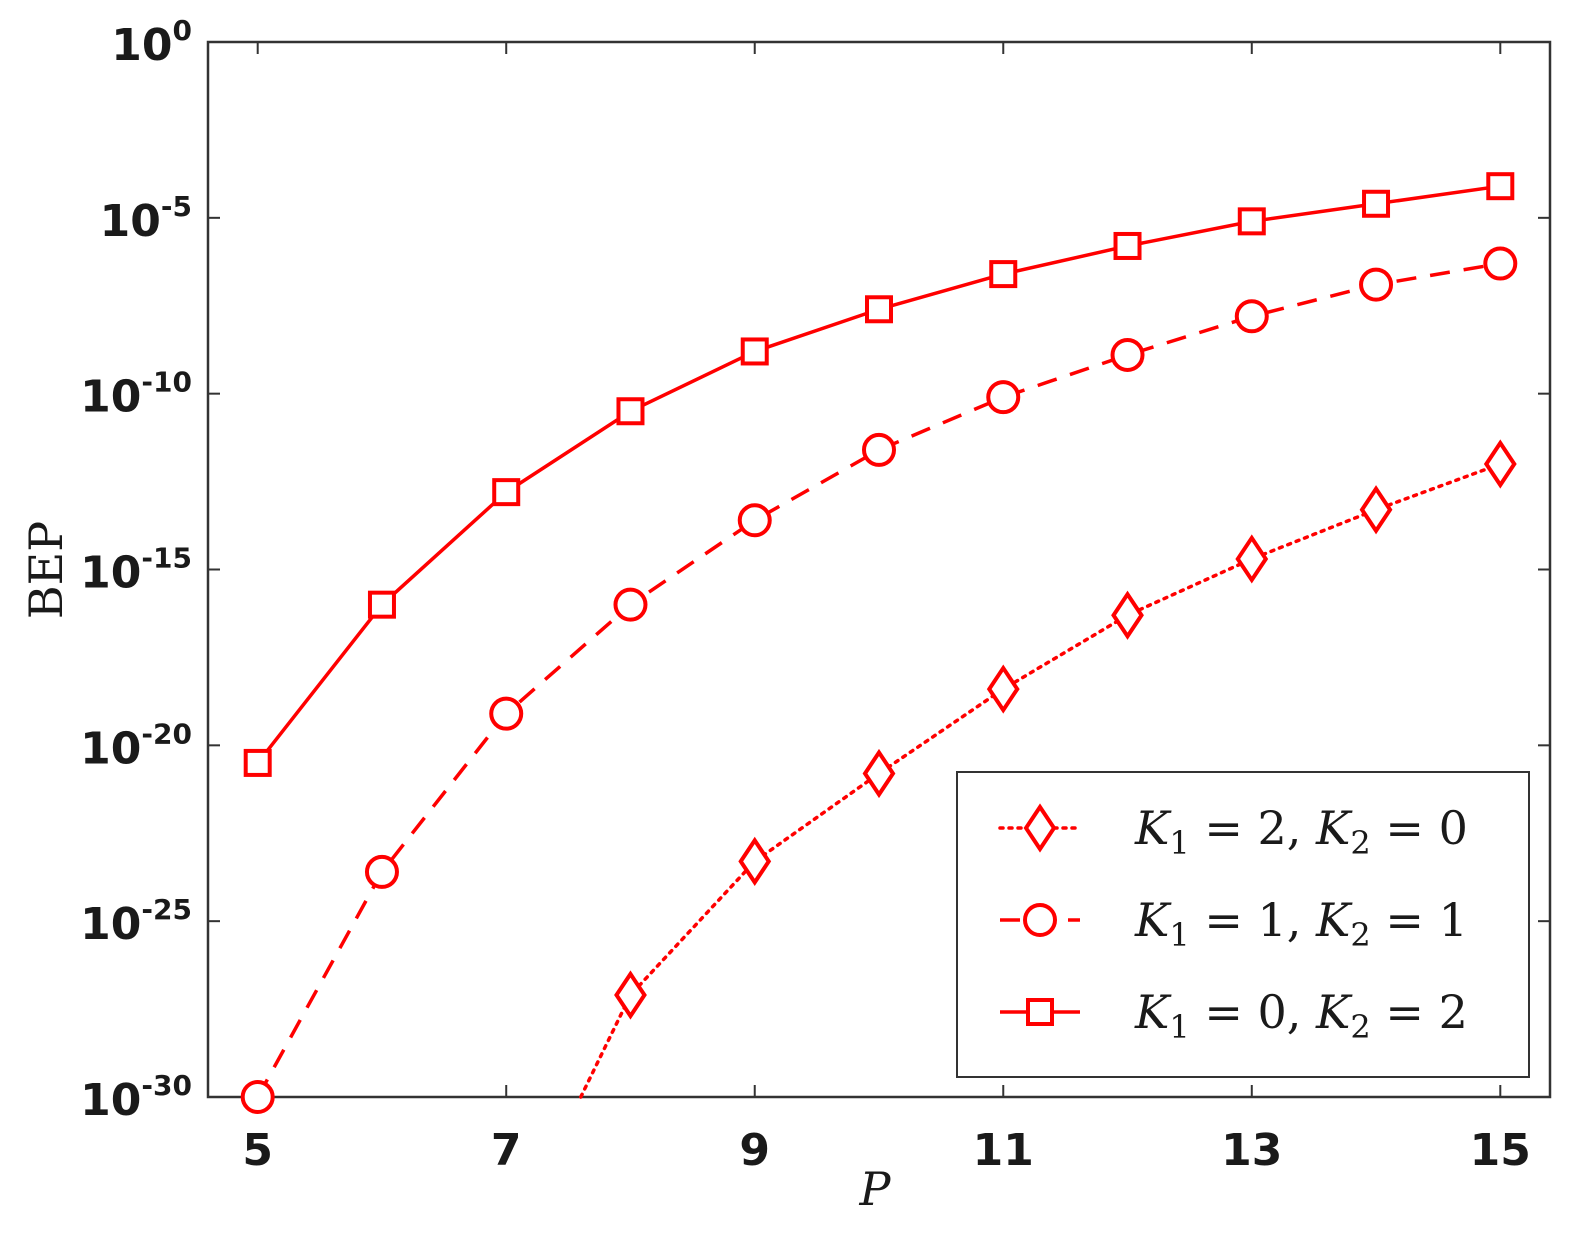  I want to click on legend-label: K1 = 0, K2 = 2, so click(1301, 1015).